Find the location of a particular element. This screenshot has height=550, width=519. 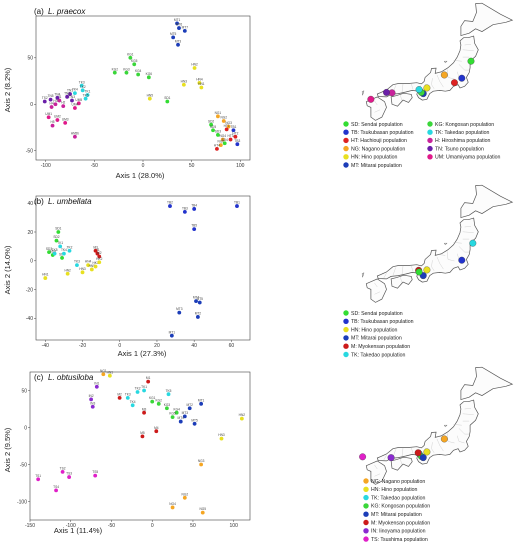

point-label: TK1 is located at coordinates (88, 92).